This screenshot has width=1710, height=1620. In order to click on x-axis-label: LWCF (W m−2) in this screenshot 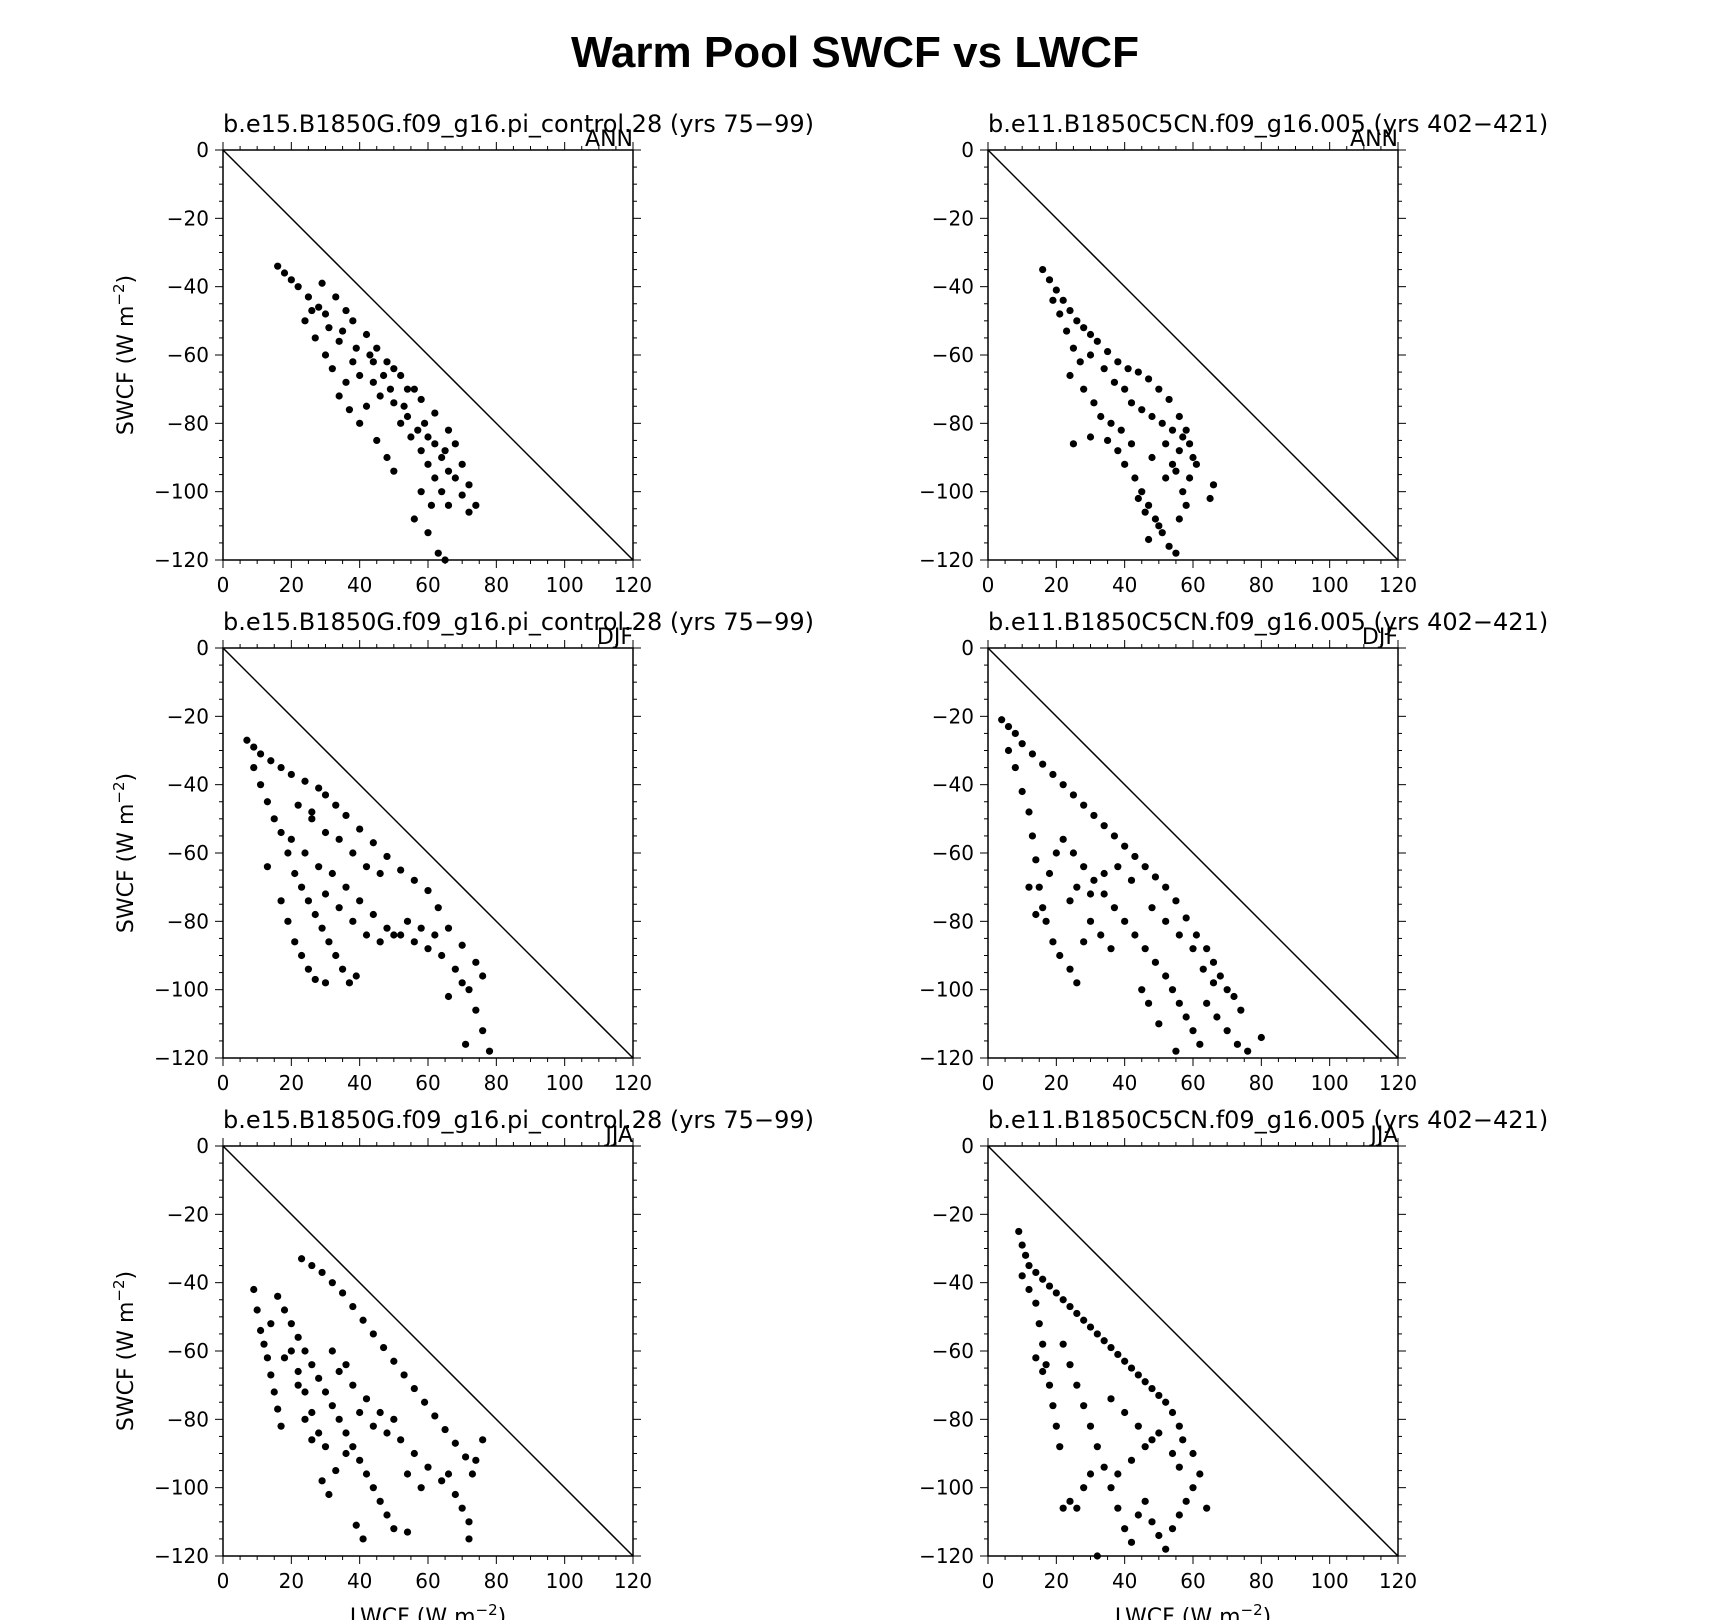, I will do `click(1193, 1610)`.